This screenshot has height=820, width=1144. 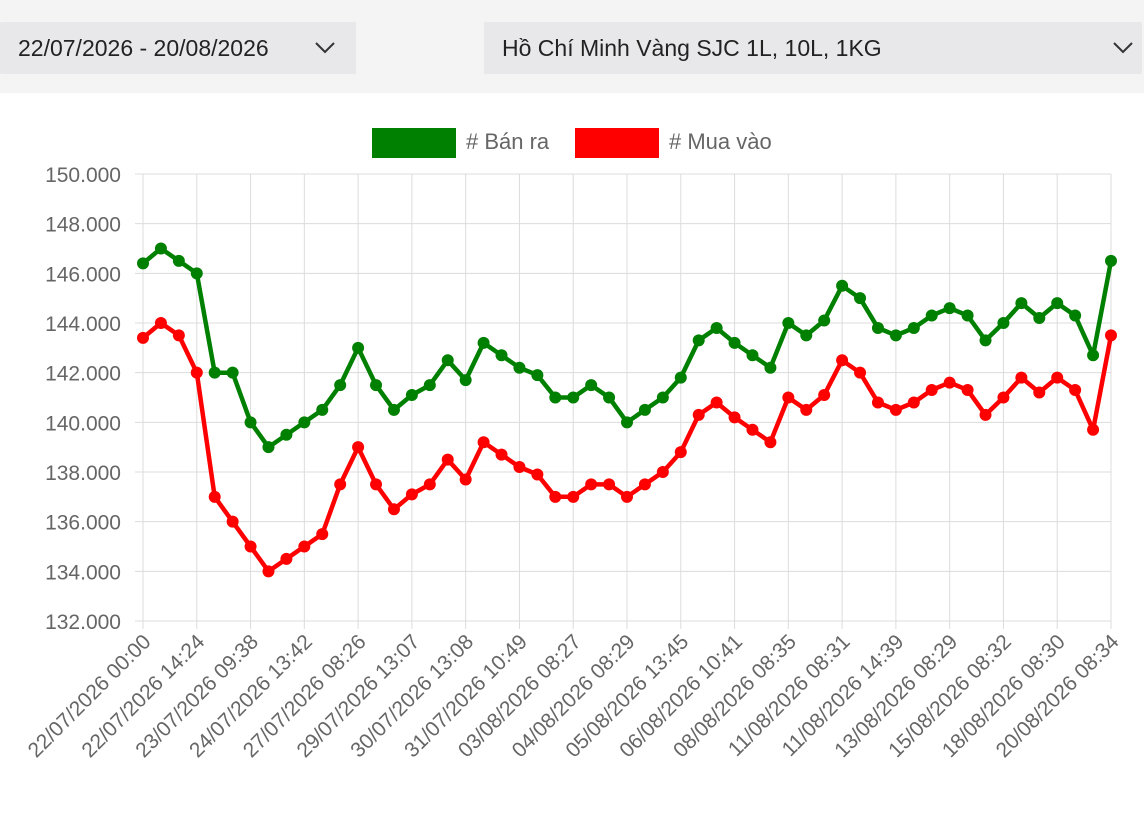 What do you see at coordinates (813, 48) in the screenshot?
I see `product-select: Hồ Chí Minh Vàng SJC 1L, 10L, 1KG` at bounding box center [813, 48].